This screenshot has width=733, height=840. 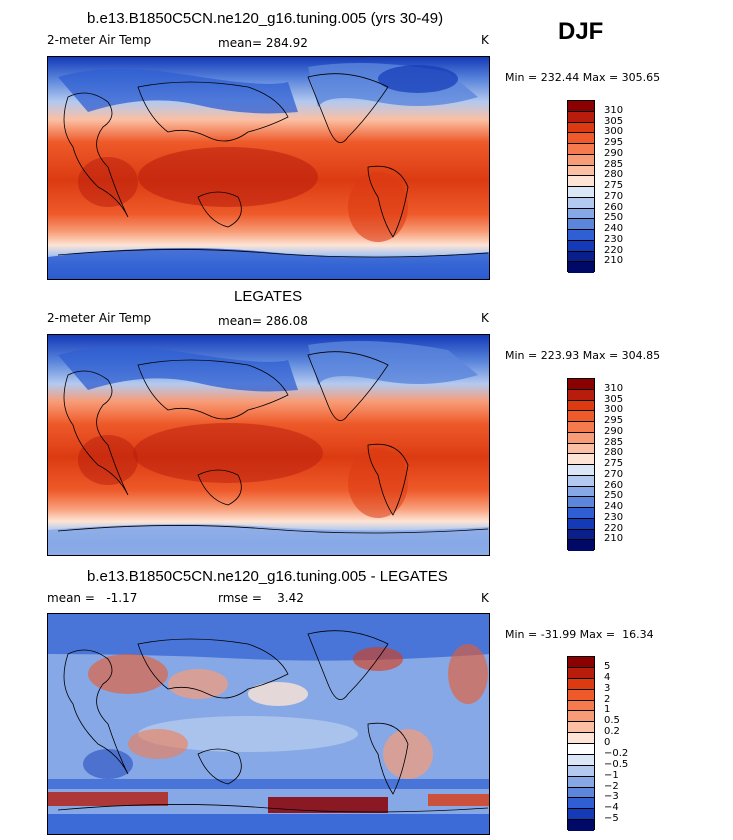 I want to click on panel3-minmax: Min = -31.99 Max = 16.34, so click(x=579, y=634).